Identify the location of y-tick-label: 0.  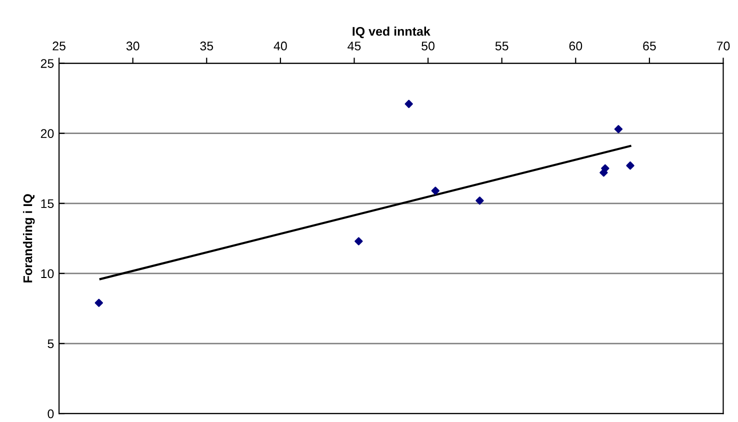
(51, 413).